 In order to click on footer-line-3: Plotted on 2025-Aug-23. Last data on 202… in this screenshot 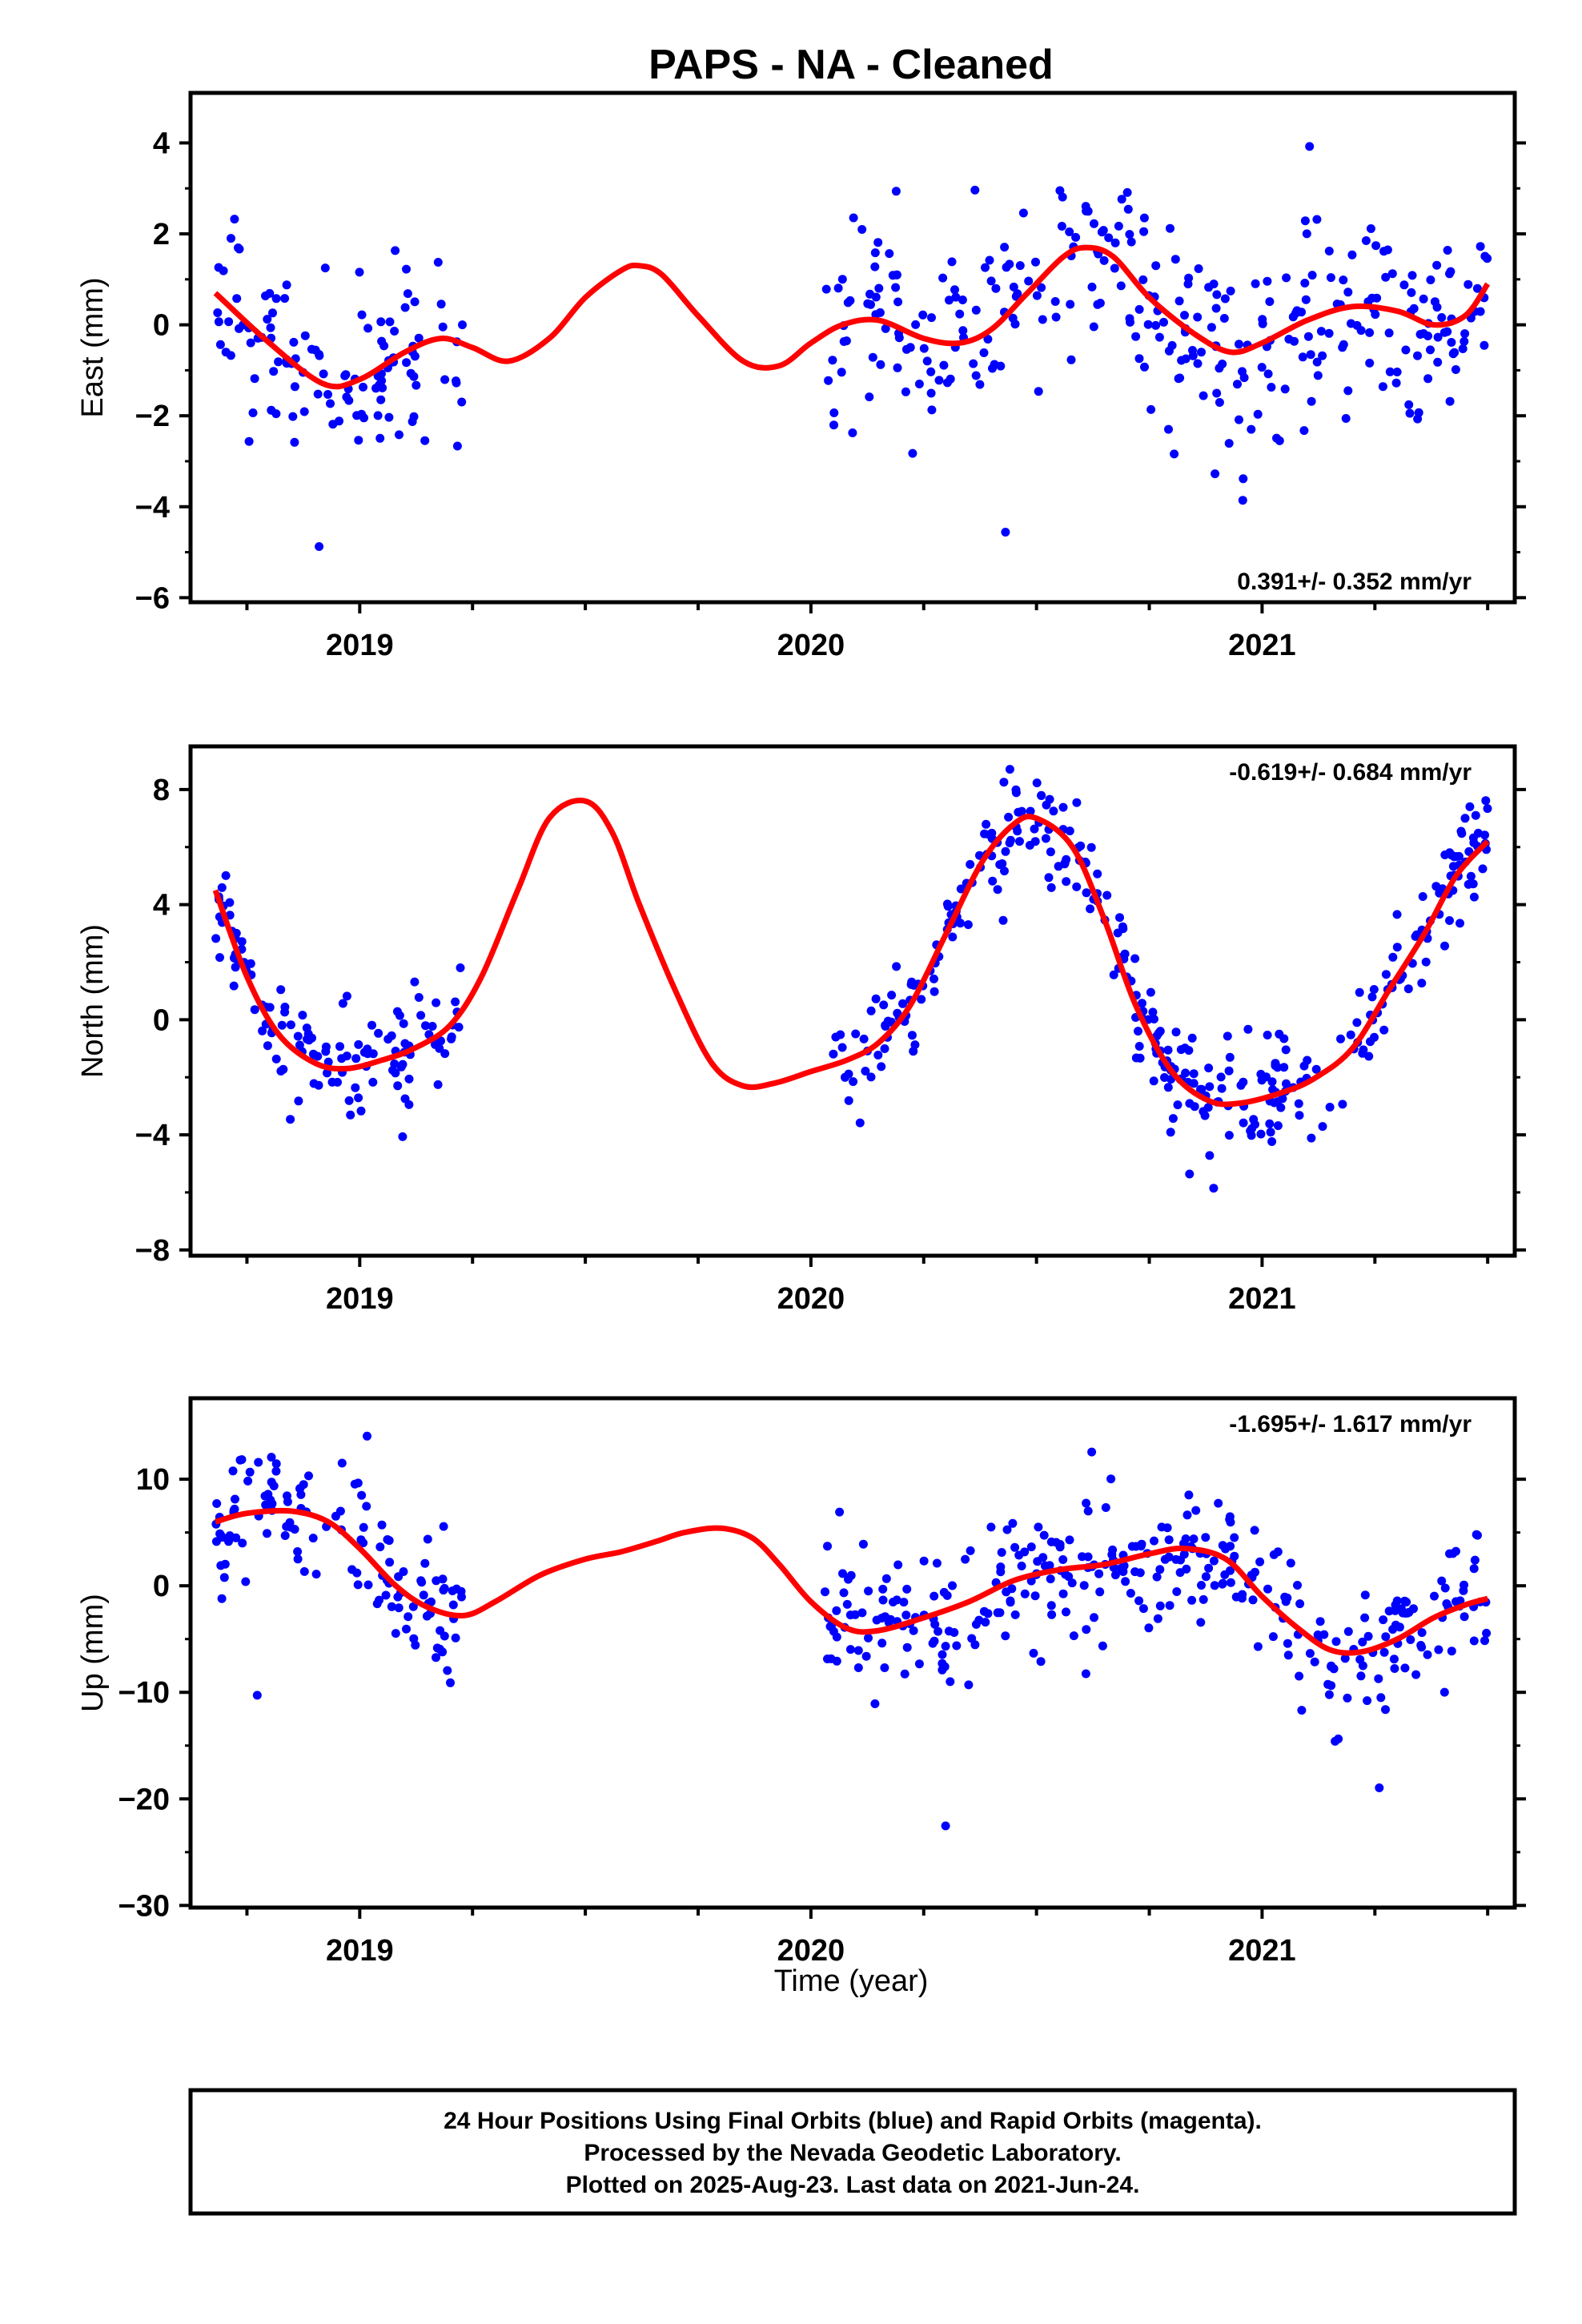, I will do `click(853, 2185)`.